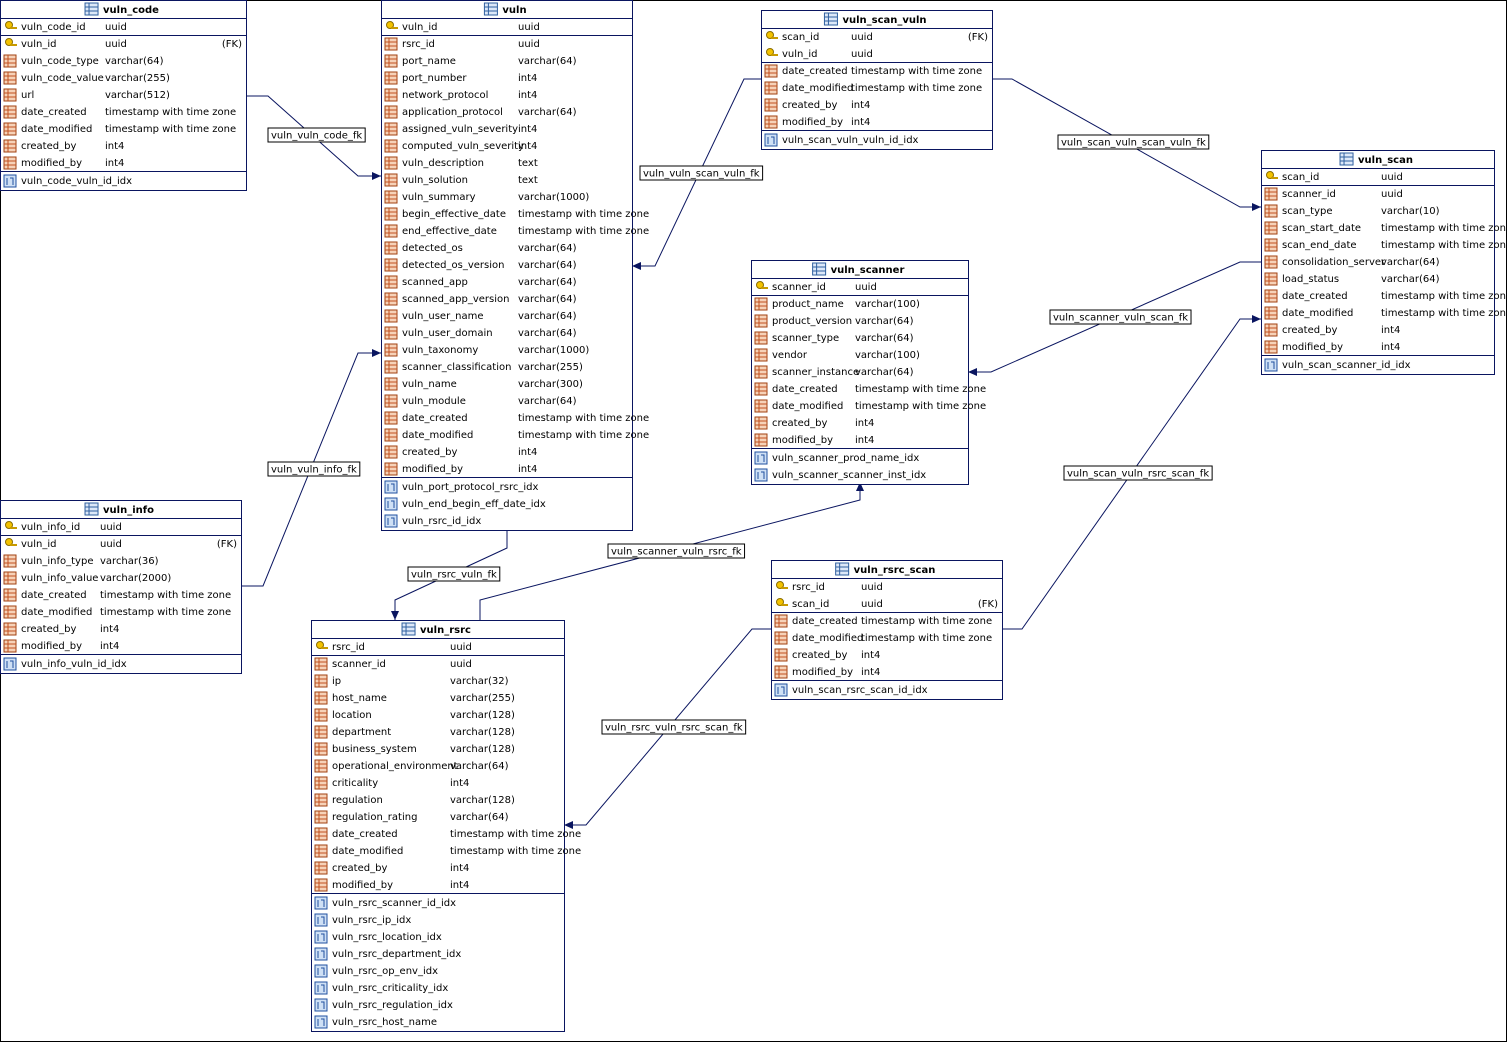 The width and height of the screenshot is (1507, 1042). Describe the element at coordinates (50, 527) in the screenshot. I see `column-name: vuln_info_id` at that location.